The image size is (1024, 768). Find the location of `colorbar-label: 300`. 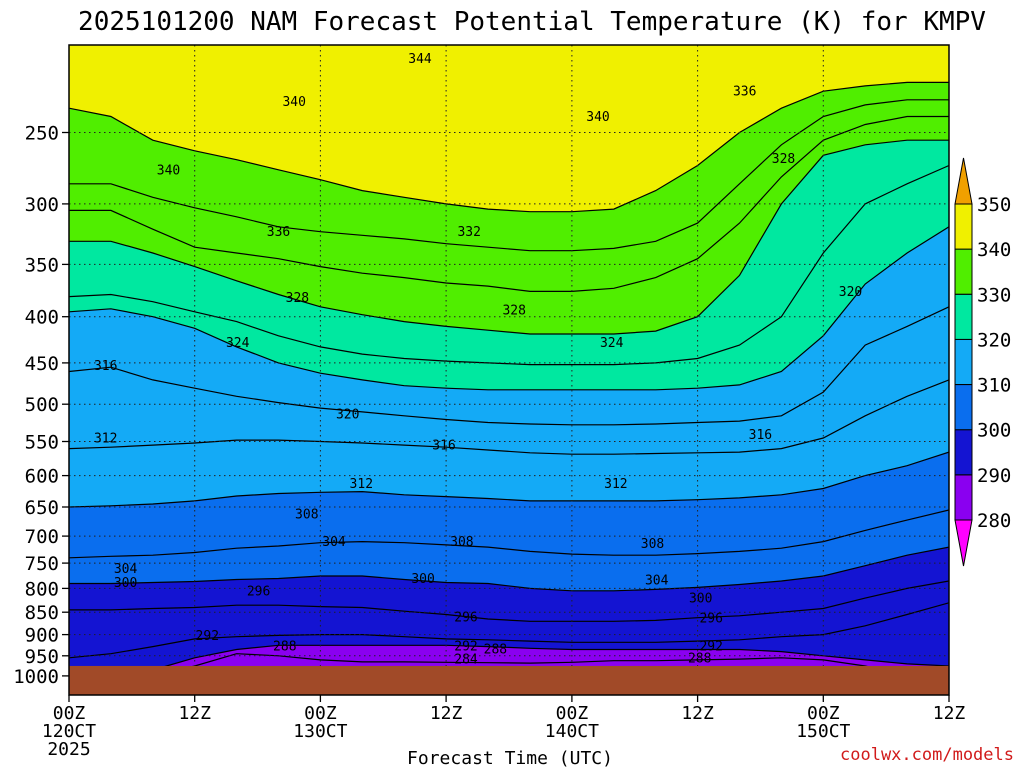

colorbar-label: 300 is located at coordinates (994, 431).